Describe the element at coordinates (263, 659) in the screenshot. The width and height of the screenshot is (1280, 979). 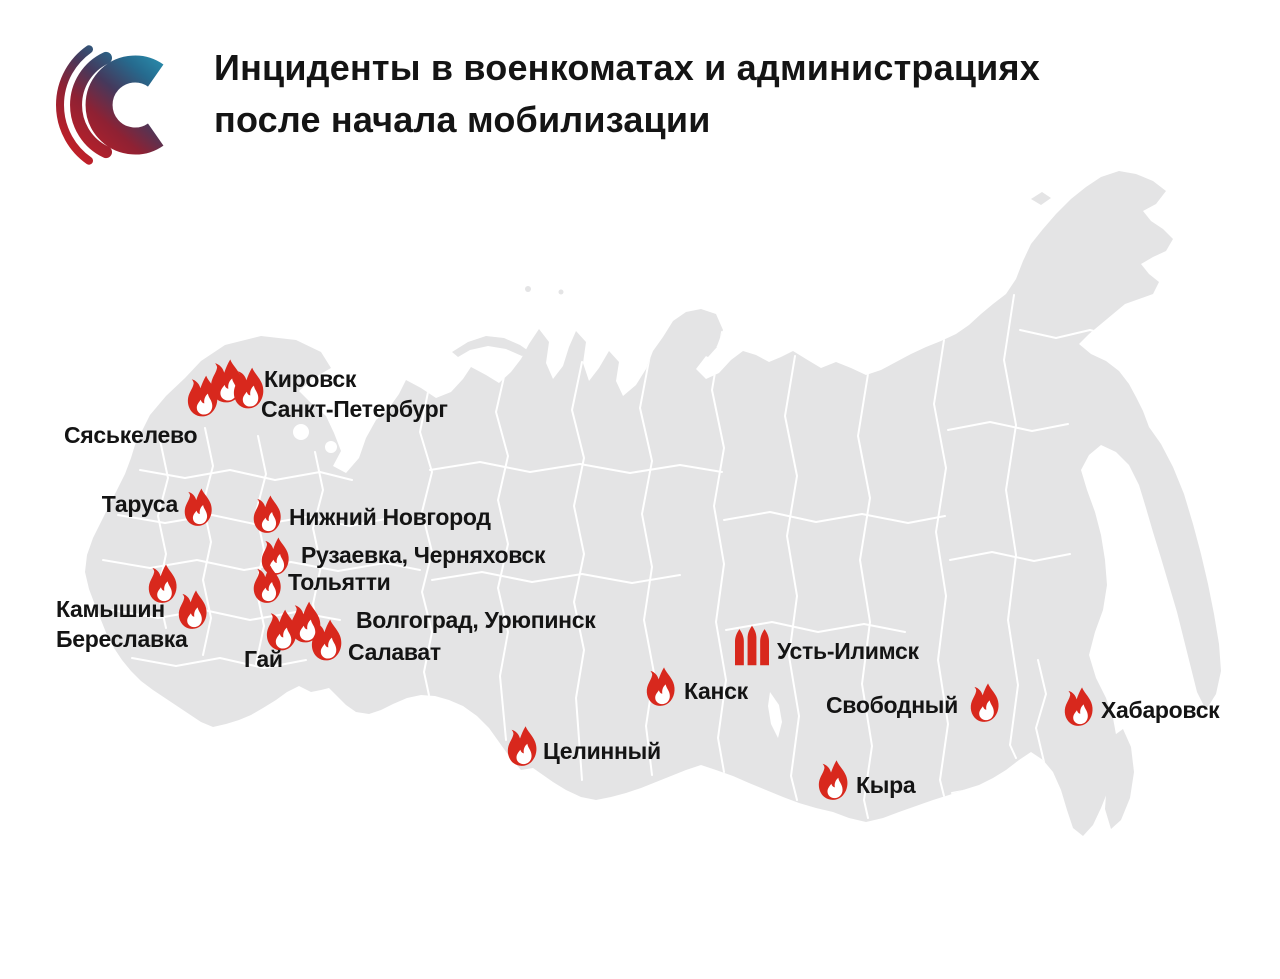
I see `city-label: Гай` at that location.